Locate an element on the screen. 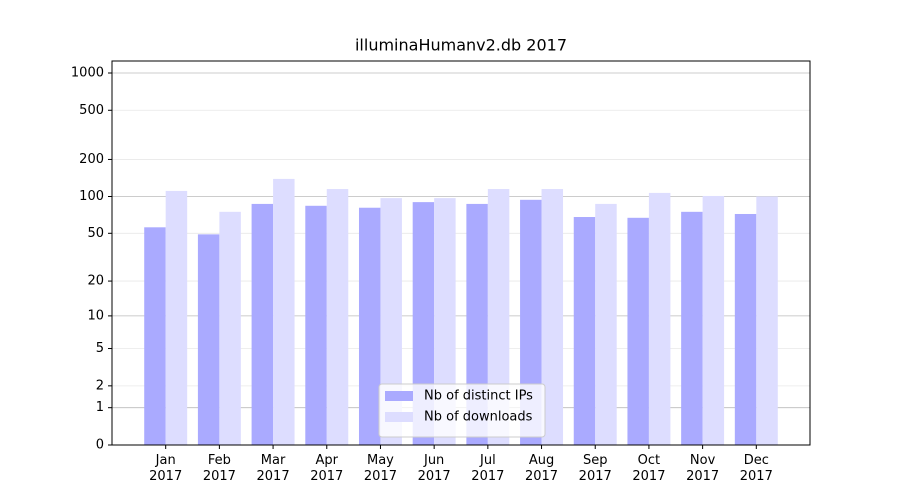 Image resolution: width=900 pixels, height=504 pixels. legend: Nb of distinct IPs Nb of downloads is located at coordinates (462, 410).